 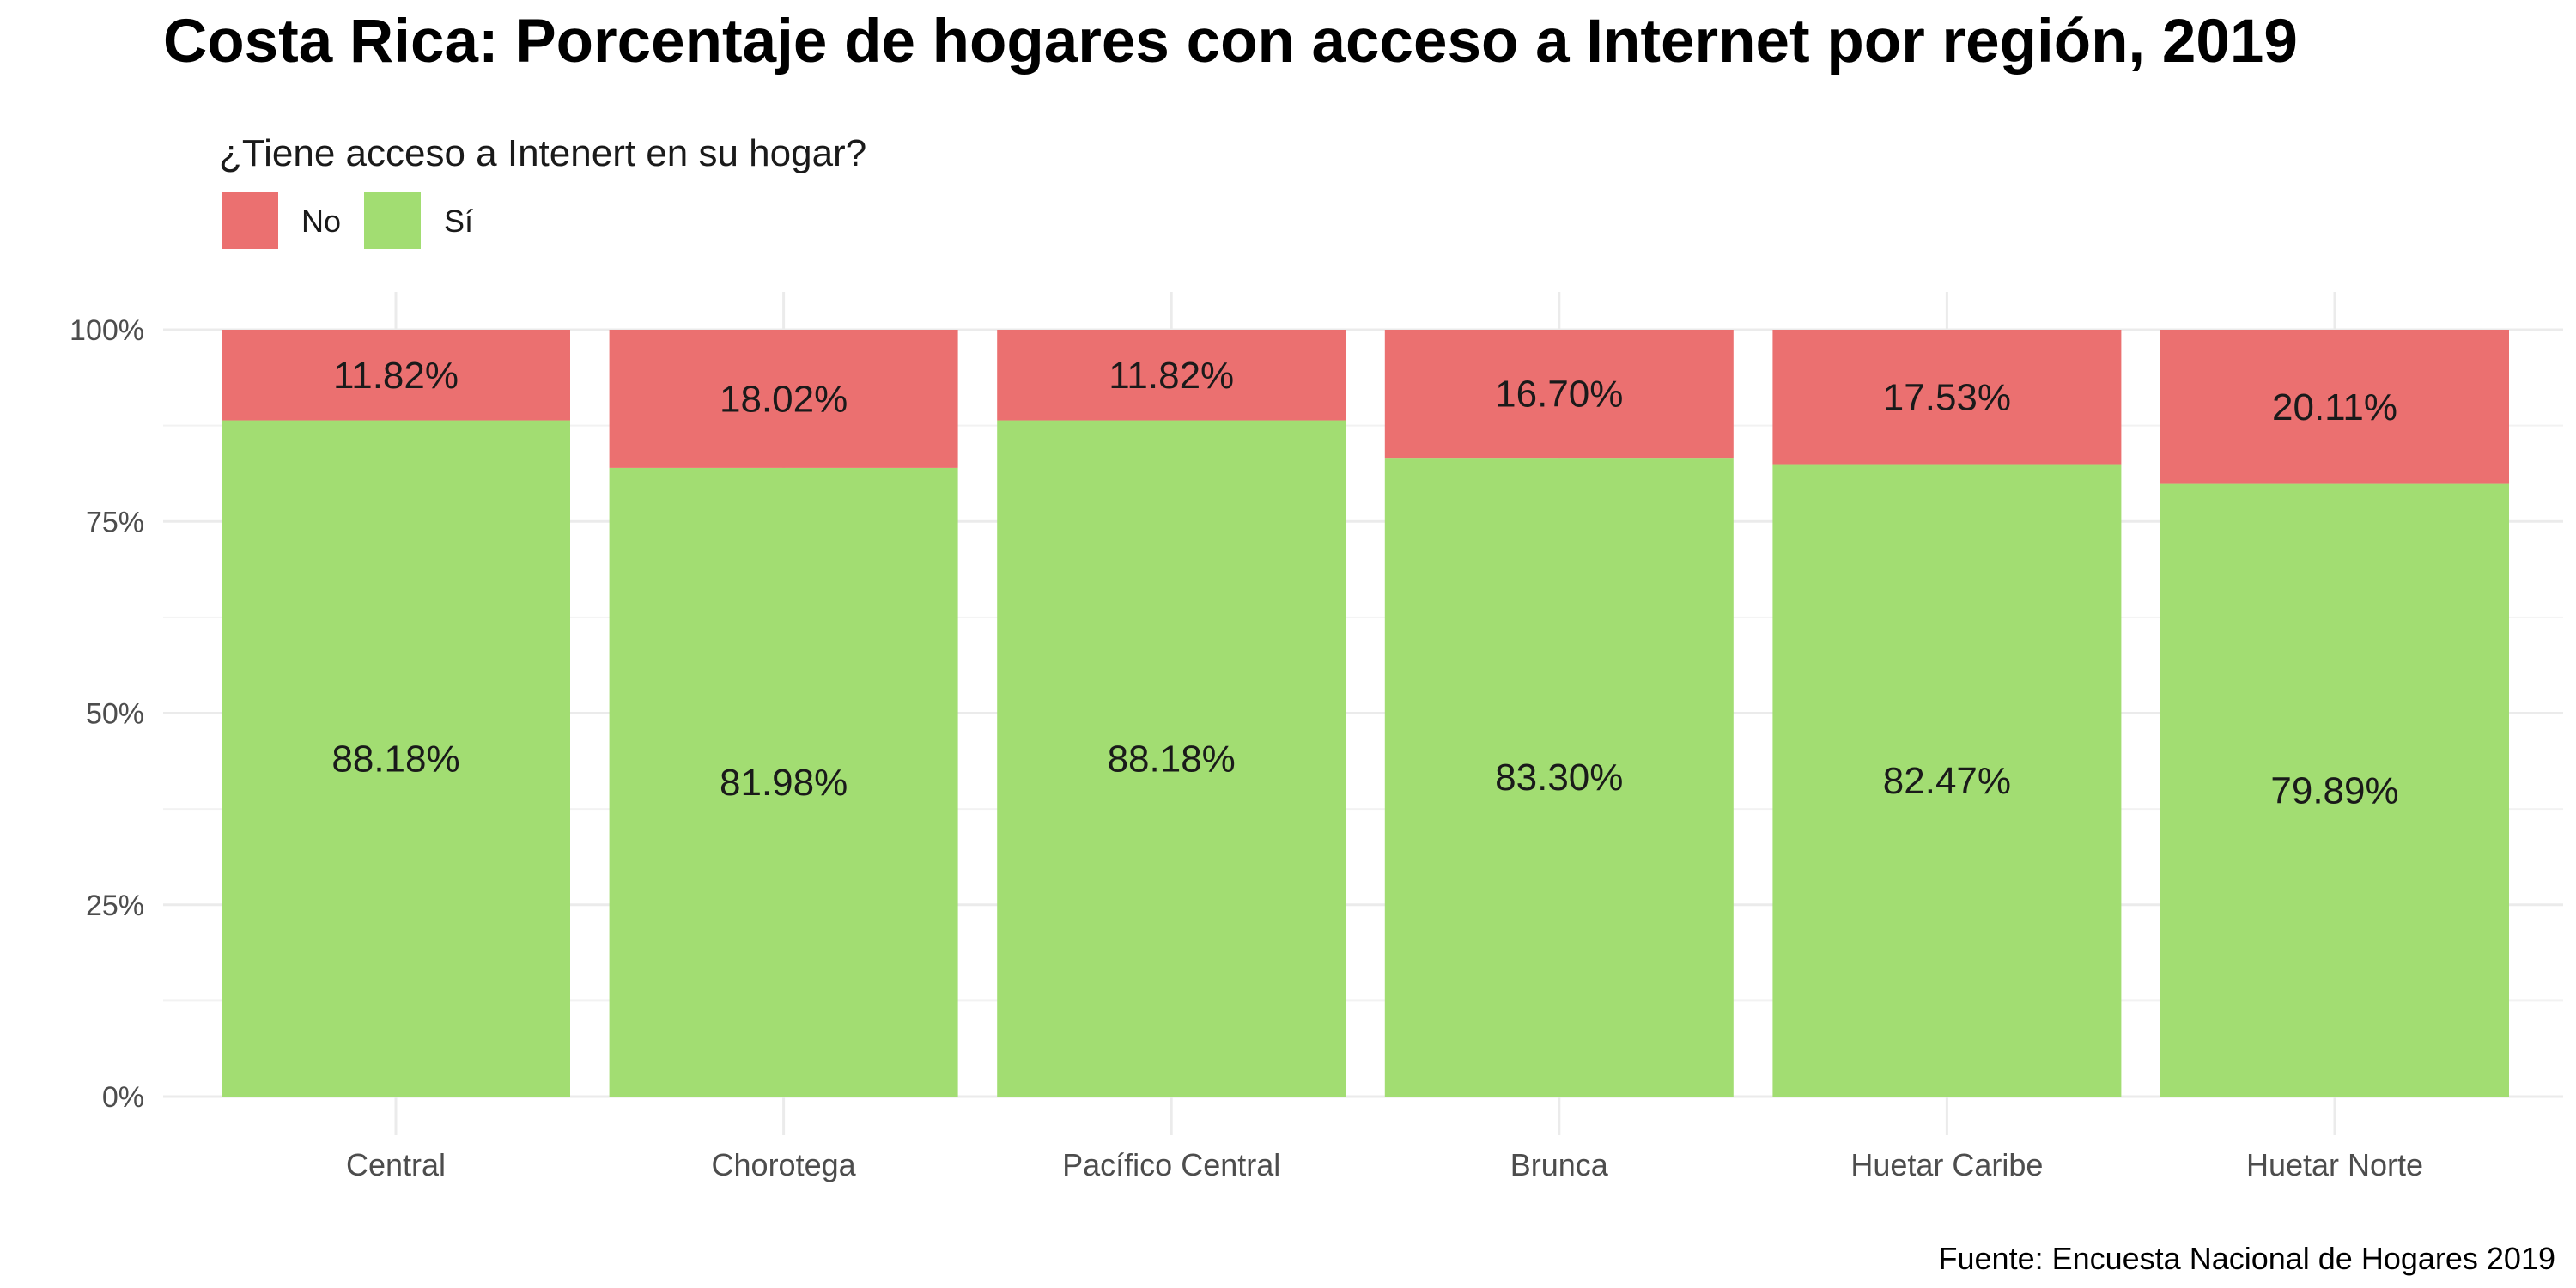 I want to click on data-label-no: 20.11%, so click(x=2334, y=407).